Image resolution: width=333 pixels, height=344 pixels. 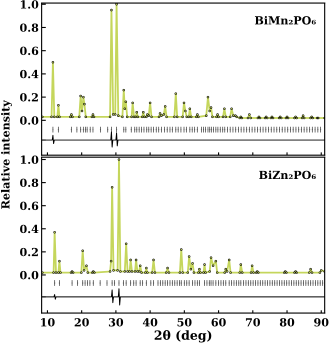 What do you see at coordinates (6, 154) in the screenshot?
I see `y-axis-title: Relative intensity` at bounding box center [6, 154].